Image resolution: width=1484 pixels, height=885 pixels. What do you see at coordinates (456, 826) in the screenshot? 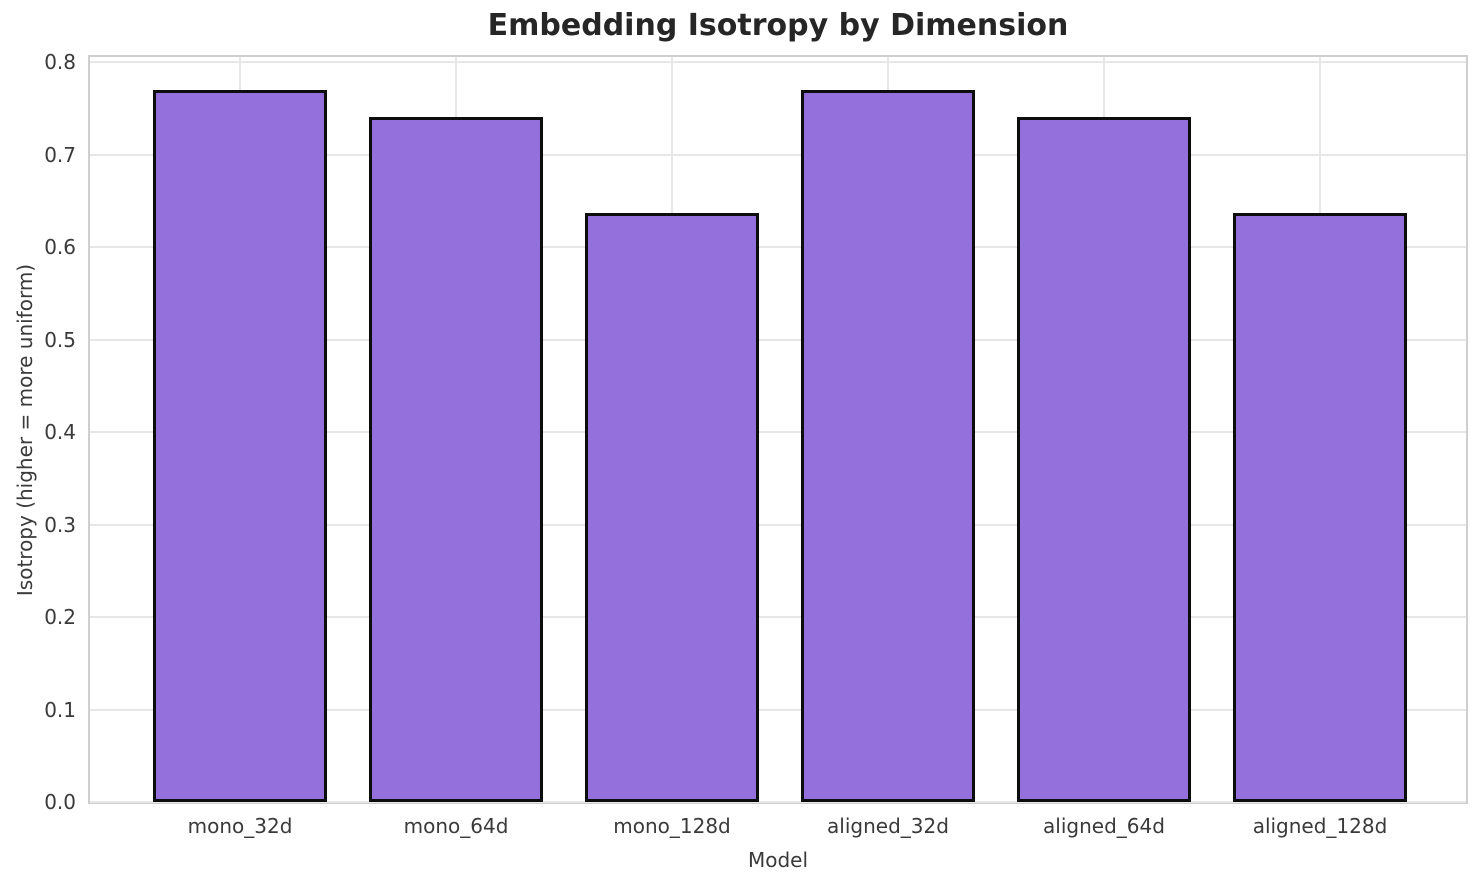
I see `x-tick-label: mono_64d` at bounding box center [456, 826].